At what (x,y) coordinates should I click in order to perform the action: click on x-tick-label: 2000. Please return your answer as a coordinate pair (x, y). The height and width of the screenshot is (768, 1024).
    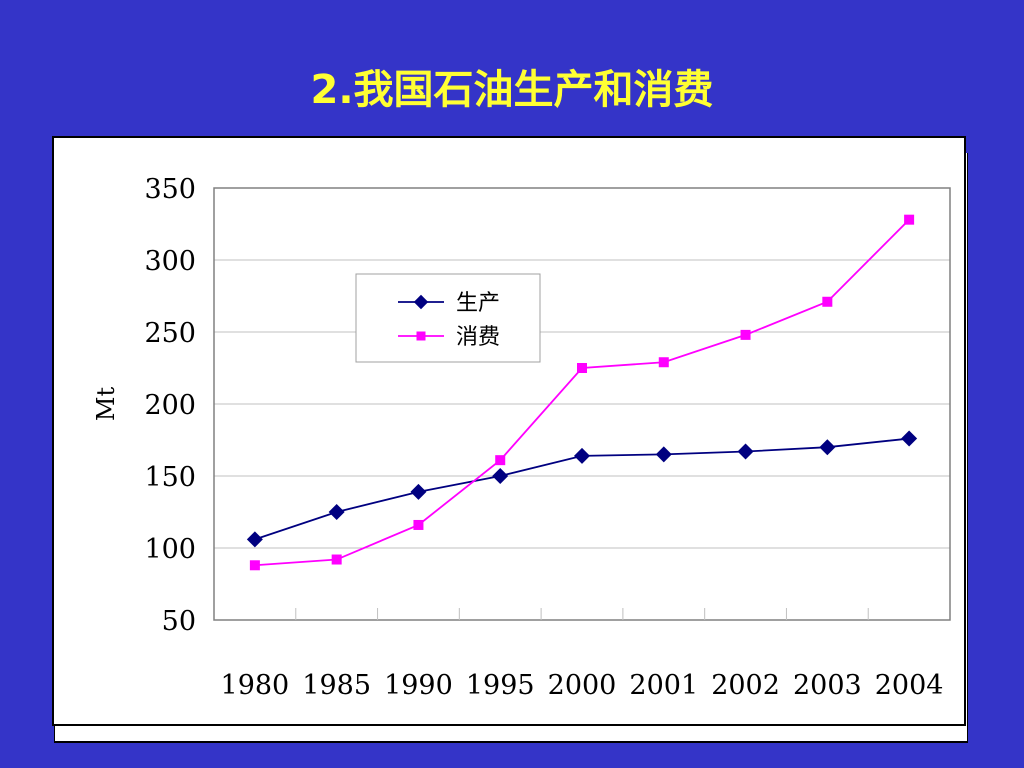
    Looking at the image, I should click on (582, 685).